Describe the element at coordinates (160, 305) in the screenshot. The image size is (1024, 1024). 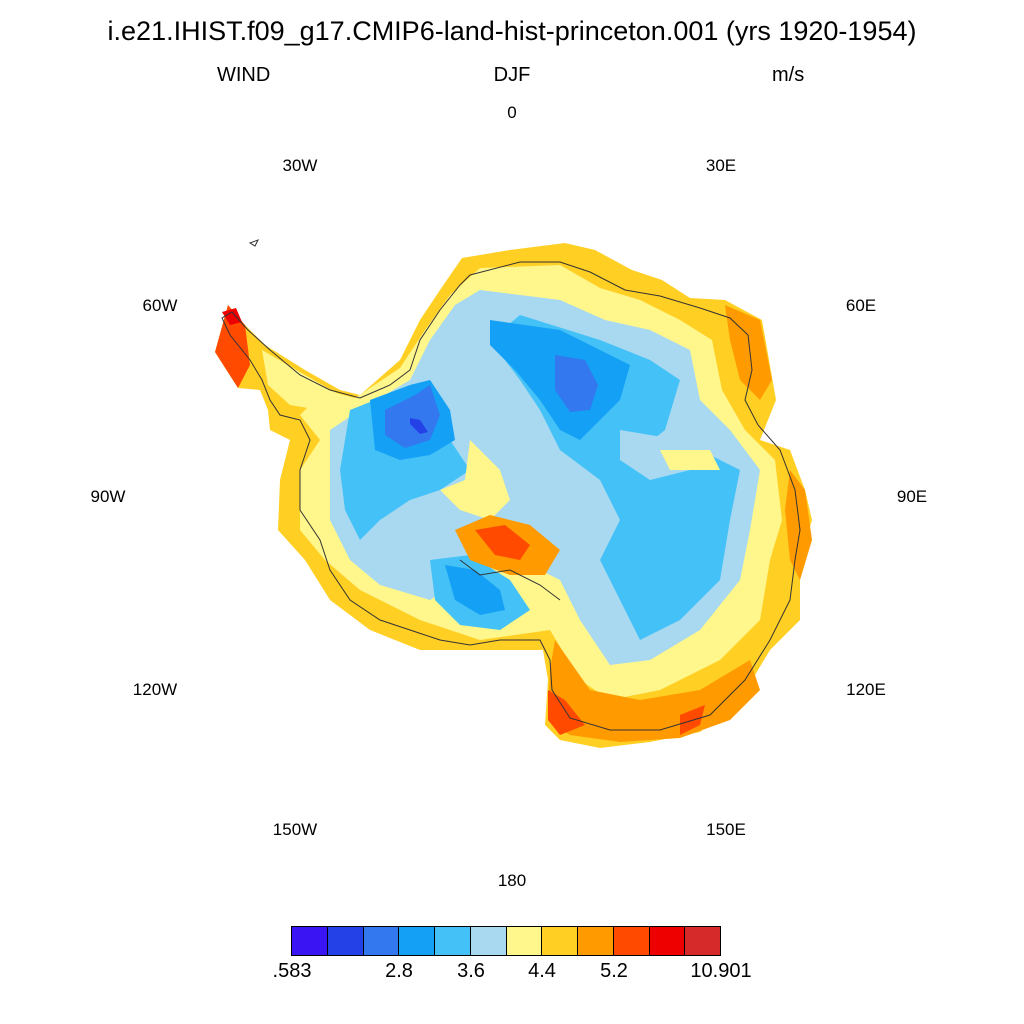
I see `lon-label-60w: 60W` at that location.